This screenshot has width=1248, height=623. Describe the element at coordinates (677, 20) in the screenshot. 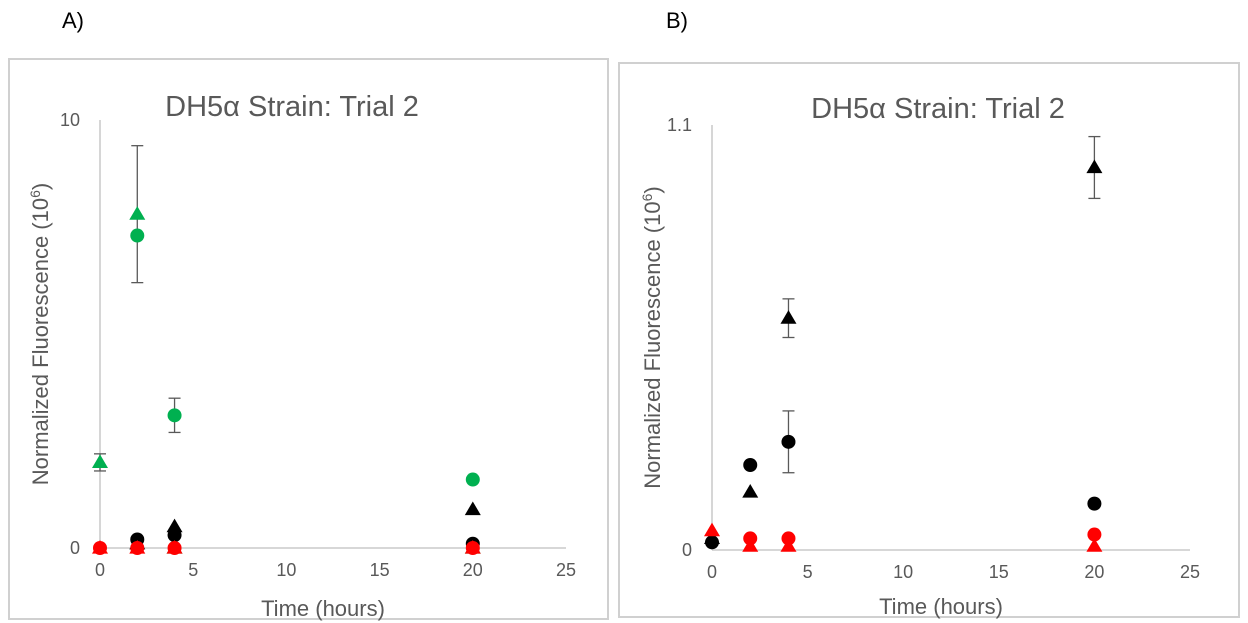

I see `panel-b-label: B)` at that location.